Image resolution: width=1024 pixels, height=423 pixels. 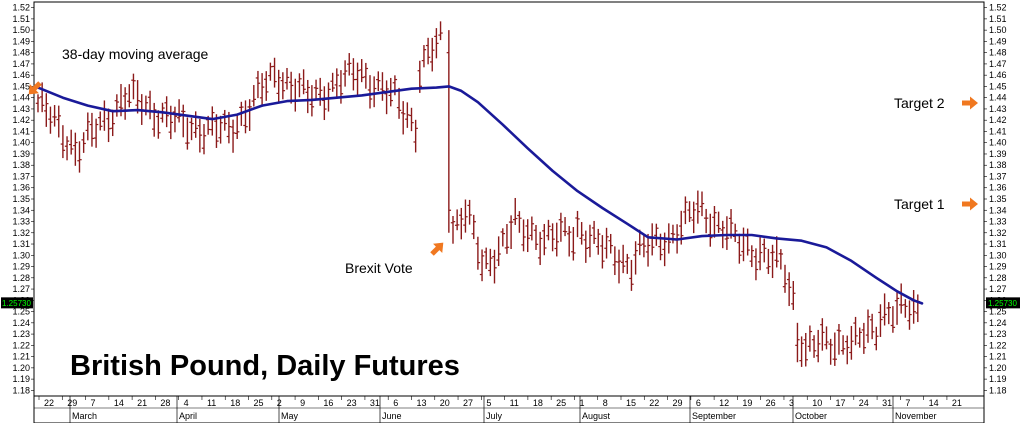 I want to click on y-tick-label-right: 1.28, so click(x=998, y=278).